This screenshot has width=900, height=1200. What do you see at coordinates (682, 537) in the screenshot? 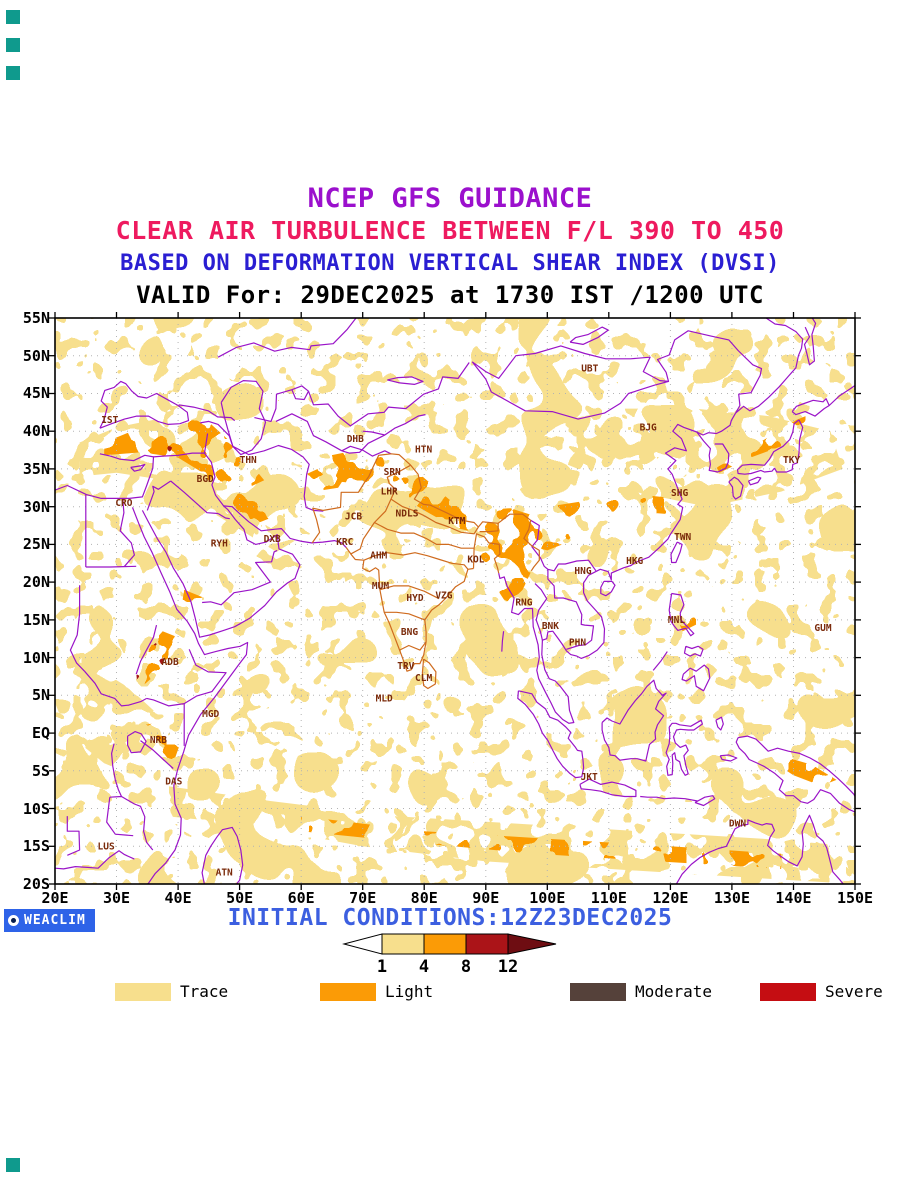
I see `station-label-TWN: TWN` at bounding box center [682, 537].